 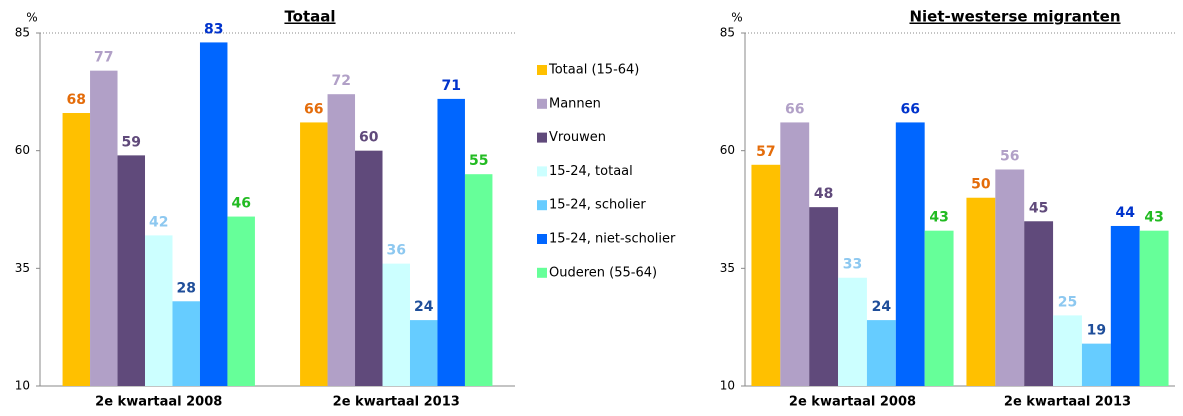 What do you see at coordinates (852, 265) in the screenshot?
I see `value-label: 33` at bounding box center [852, 265].